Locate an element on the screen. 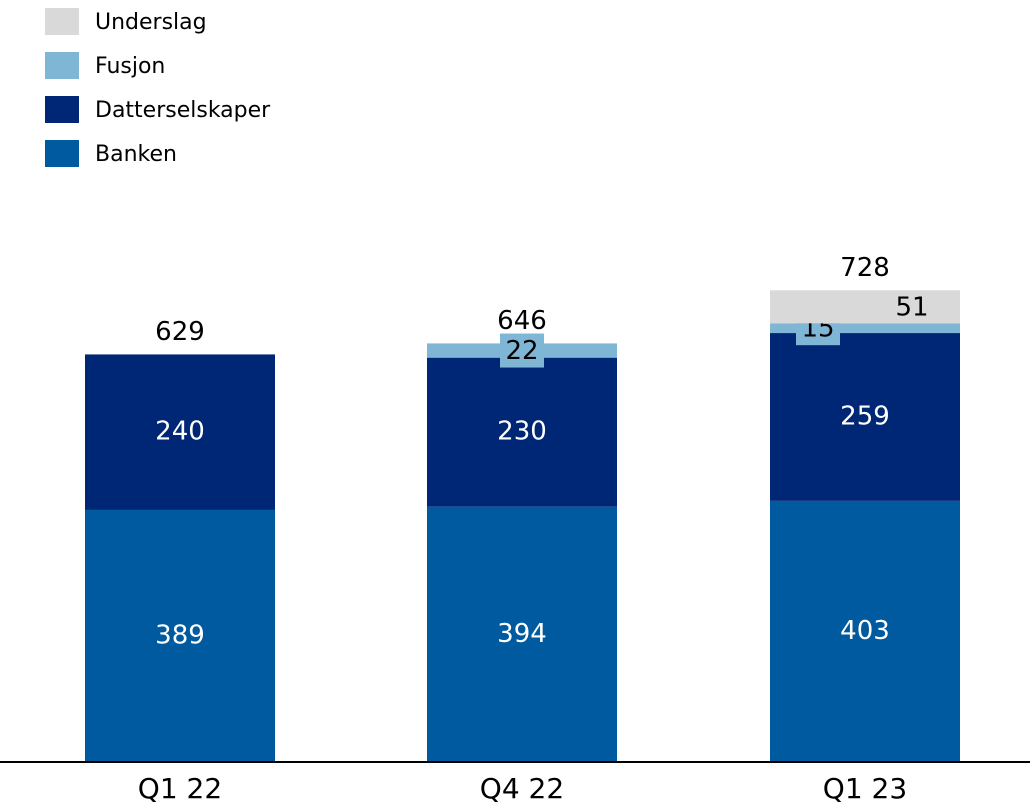 The height and width of the screenshot is (808, 1030). value-label: 51 is located at coordinates (911, 307).